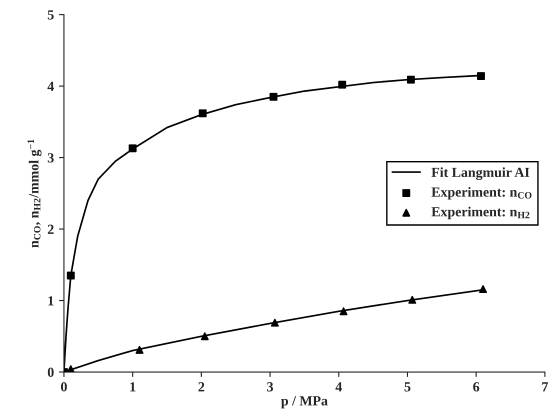 This screenshot has width=556, height=418. I want to click on x-tick-label: 6, so click(476, 387).